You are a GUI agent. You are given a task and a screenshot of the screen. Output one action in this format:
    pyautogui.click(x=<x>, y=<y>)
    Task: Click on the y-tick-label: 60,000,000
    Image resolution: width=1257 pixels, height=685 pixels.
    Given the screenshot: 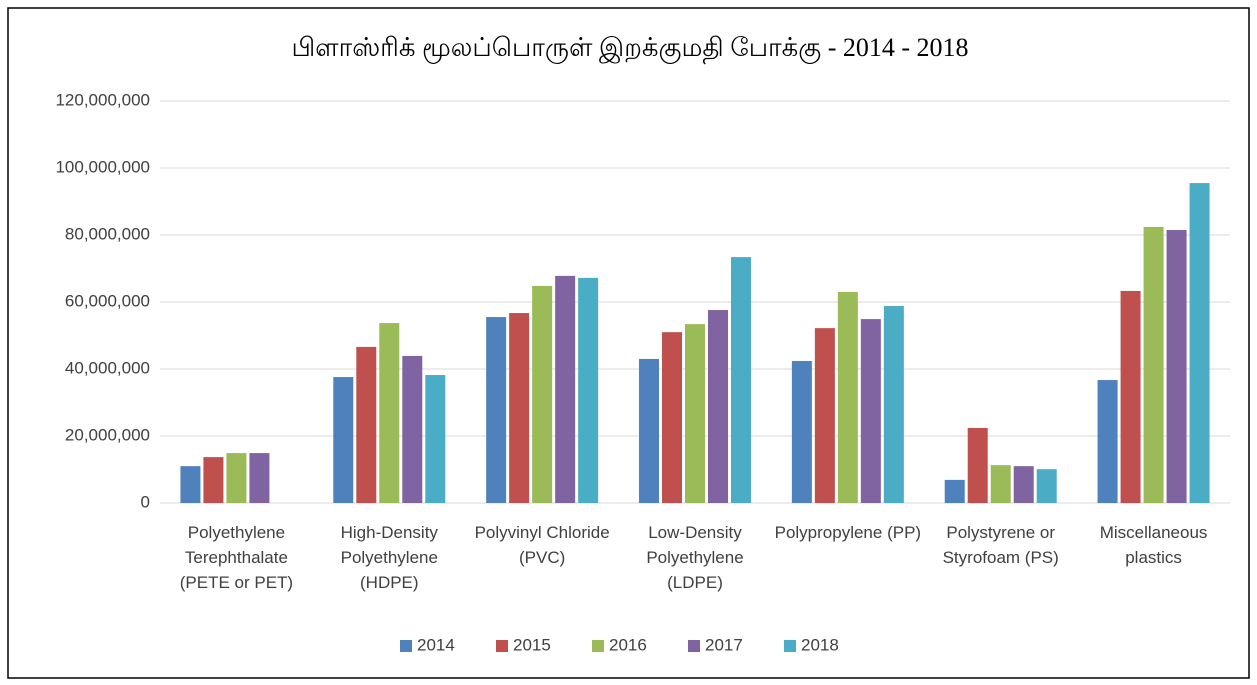 What is the action you would take?
    pyautogui.click(x=107, y=300)
    